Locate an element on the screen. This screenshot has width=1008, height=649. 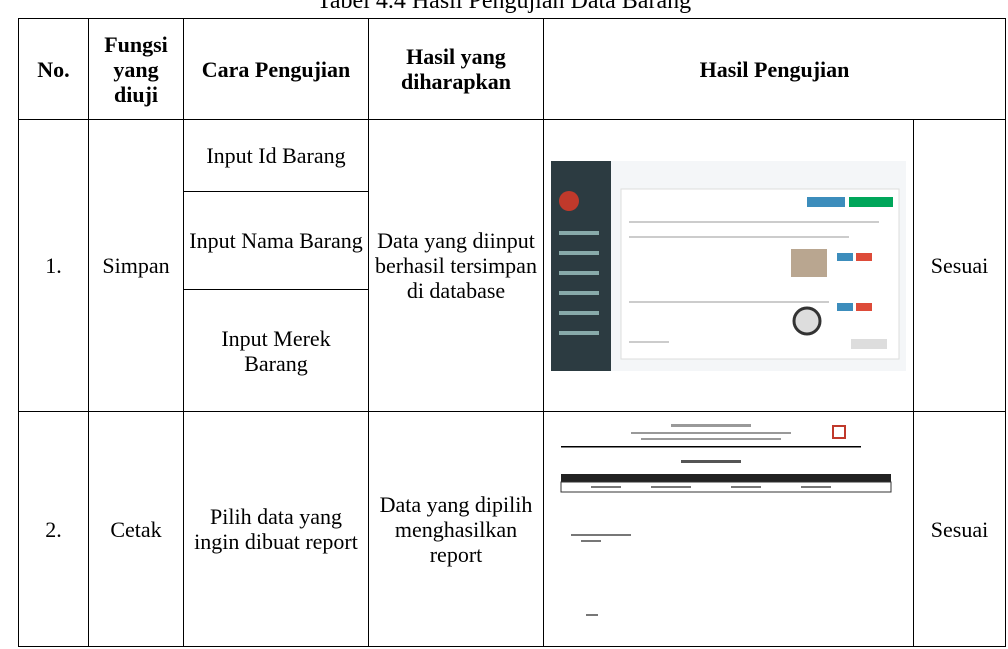
fungsi-cell: Cetak is located at coordinates (136, 529).